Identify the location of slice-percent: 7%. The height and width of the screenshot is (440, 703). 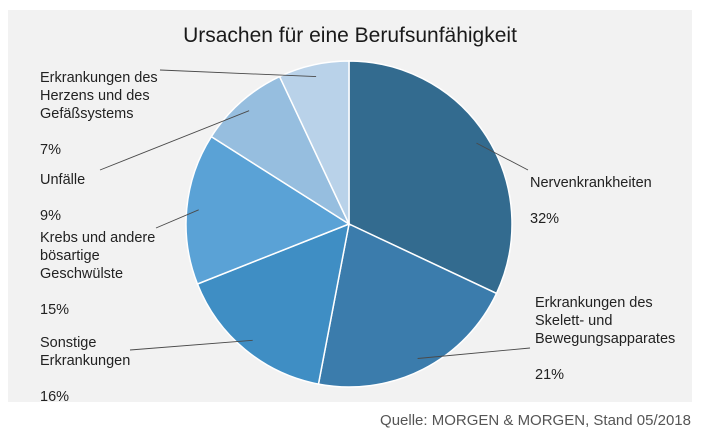
(50, 150).